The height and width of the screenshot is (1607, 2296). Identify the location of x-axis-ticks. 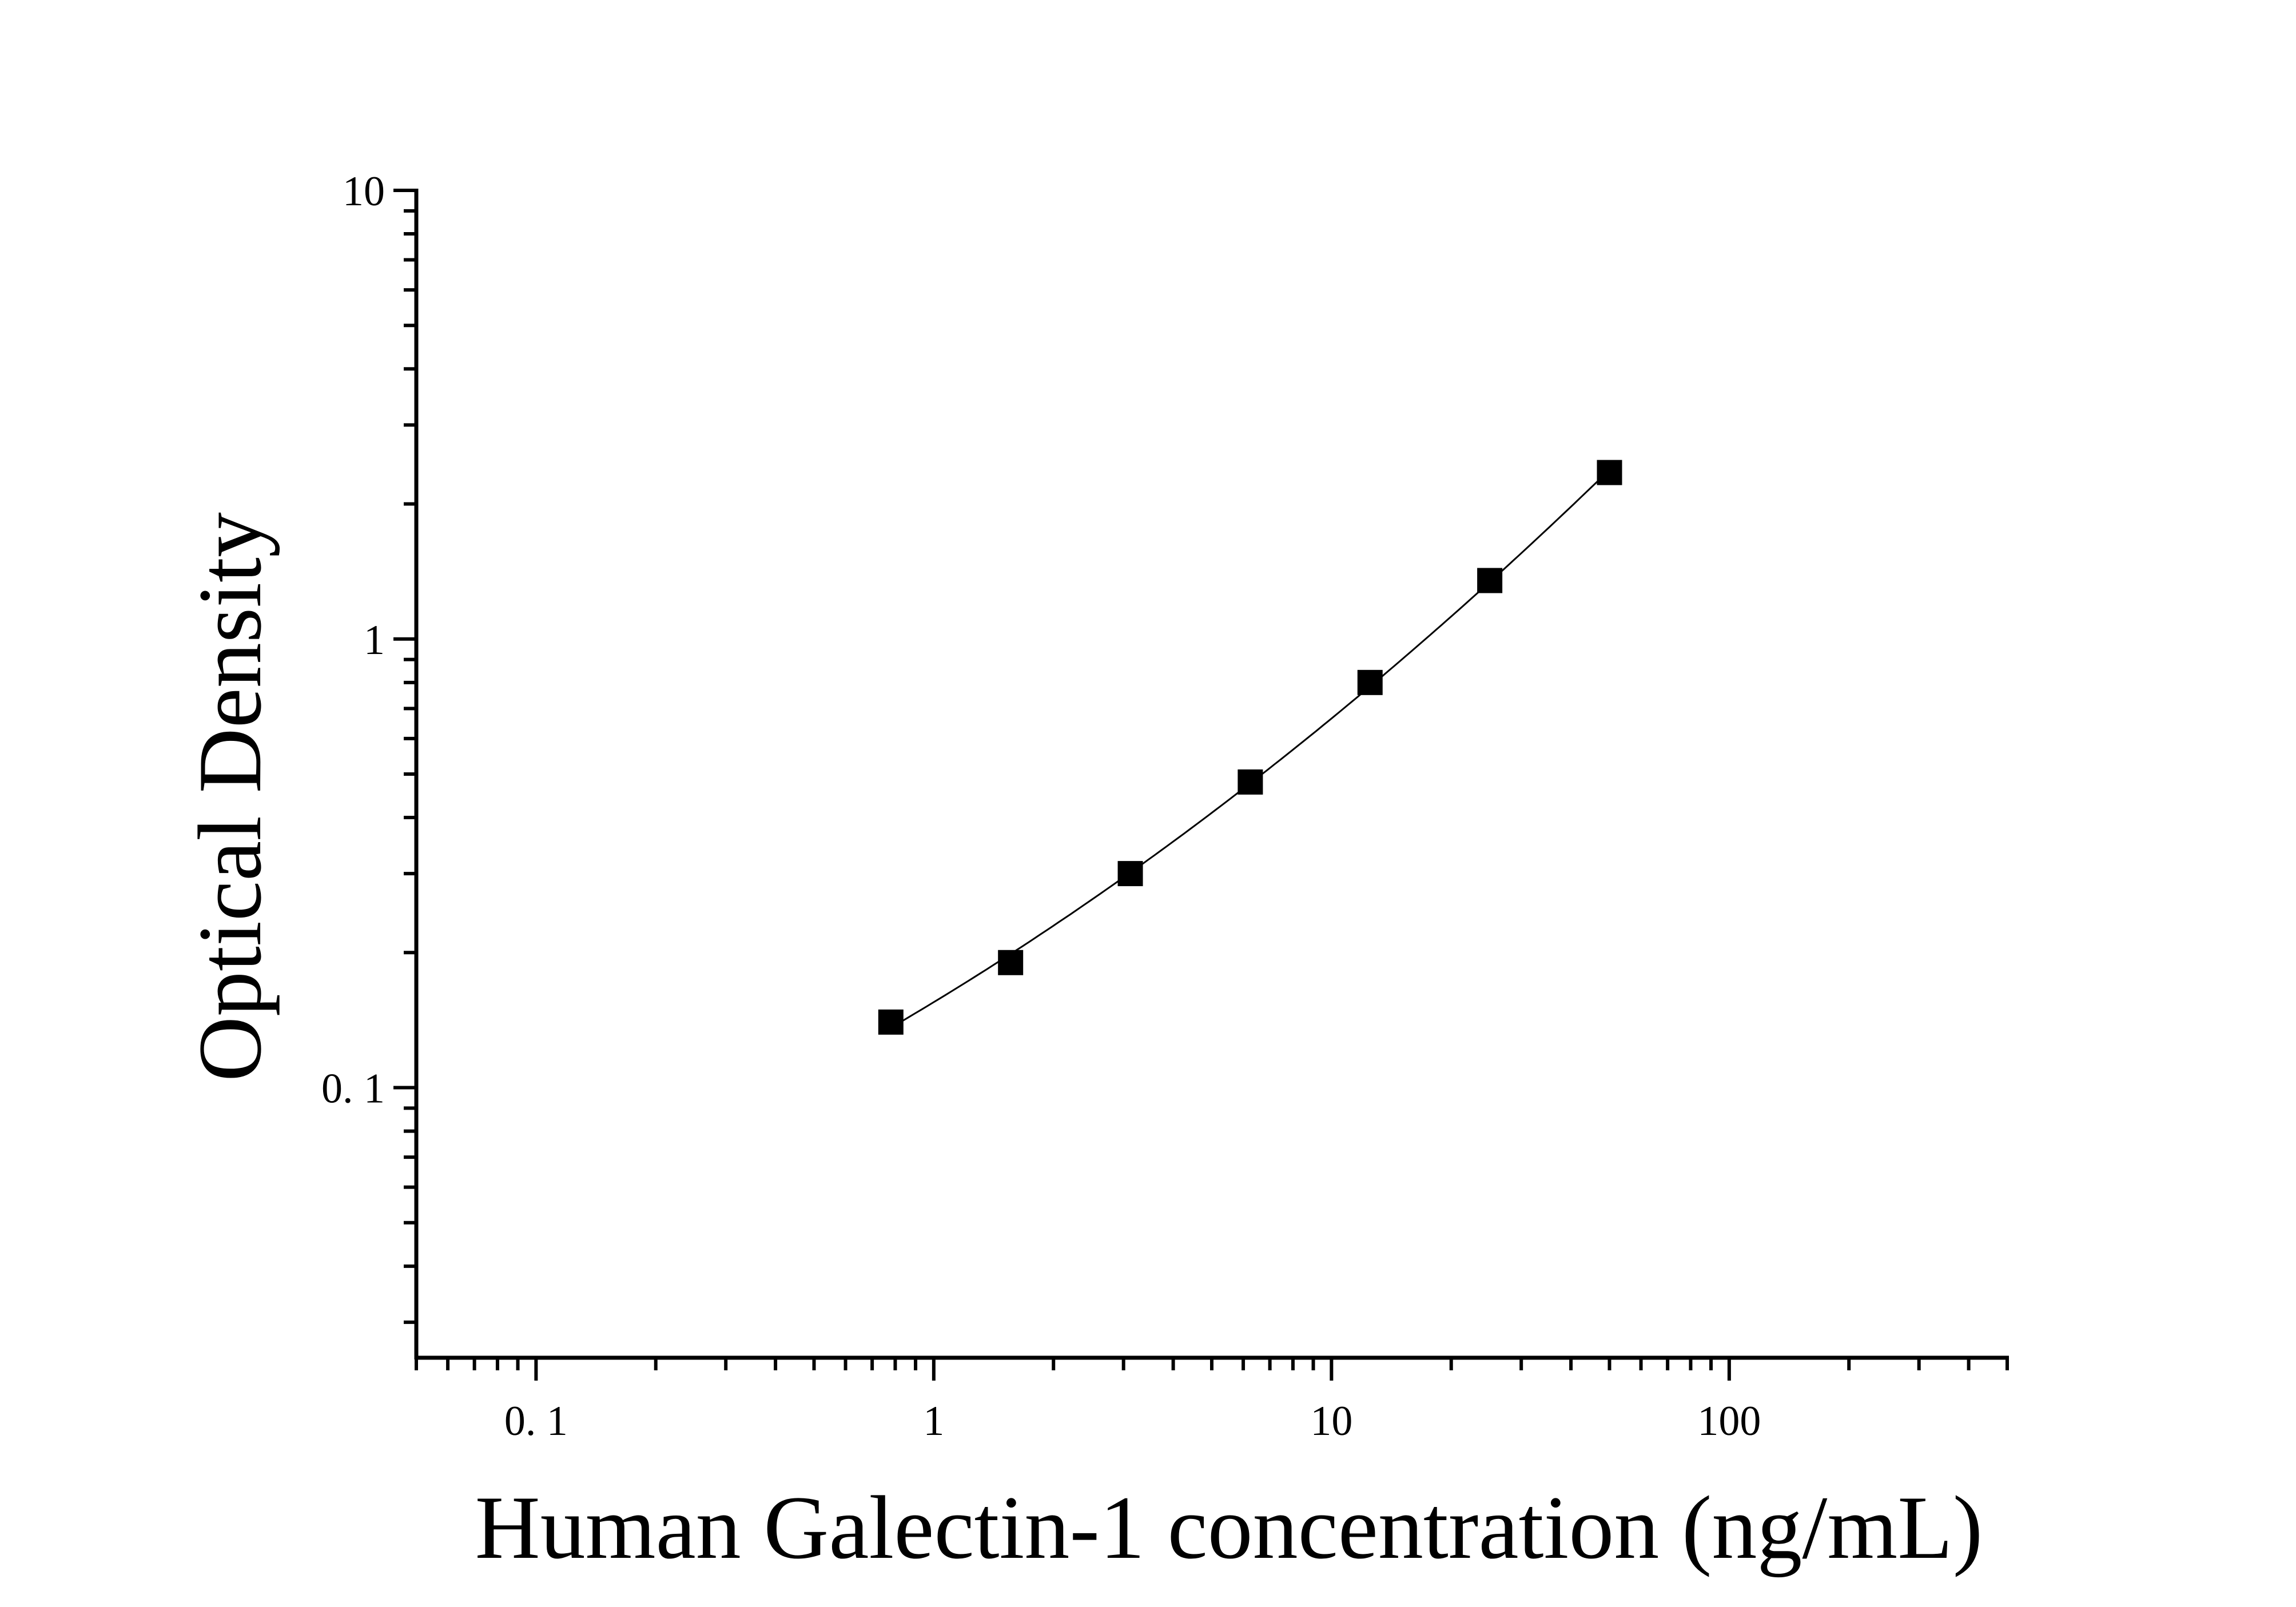
(1212, 1369).